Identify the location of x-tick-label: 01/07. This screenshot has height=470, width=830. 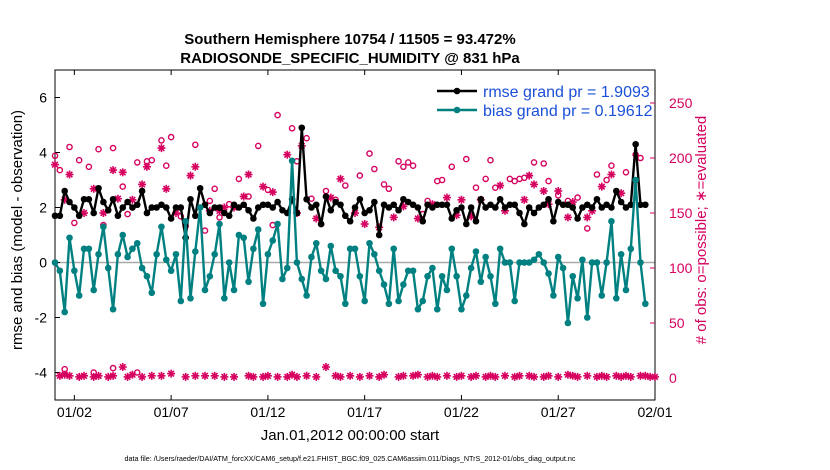
(171, 412).